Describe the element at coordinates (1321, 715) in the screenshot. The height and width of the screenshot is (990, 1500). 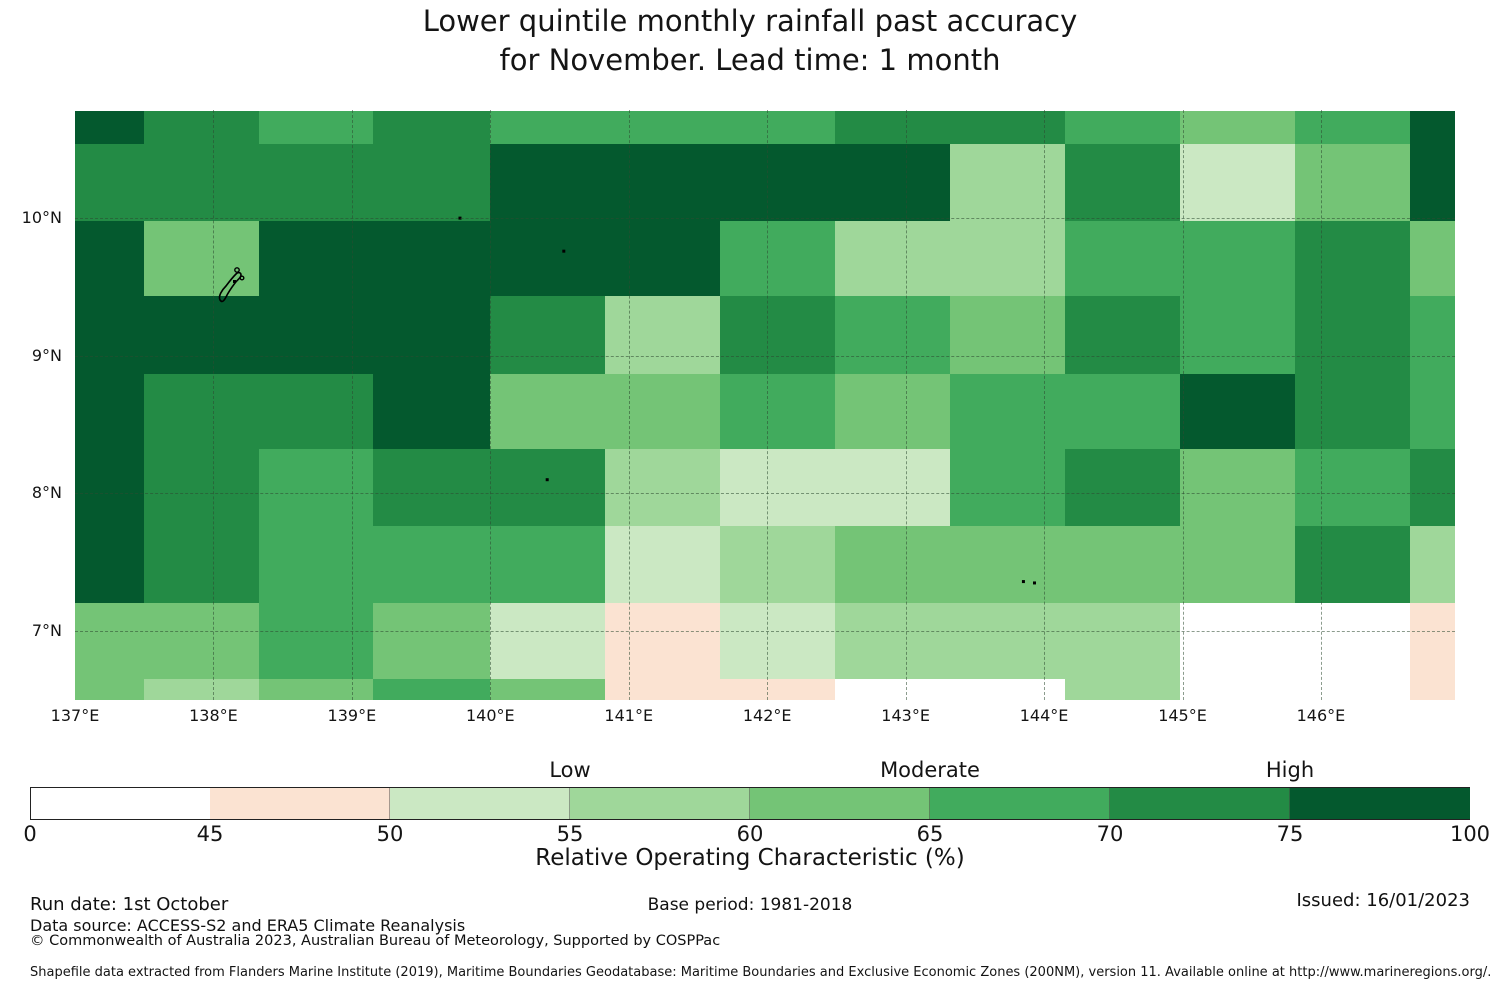
I see `x-tick-label: 146°E` at that location.